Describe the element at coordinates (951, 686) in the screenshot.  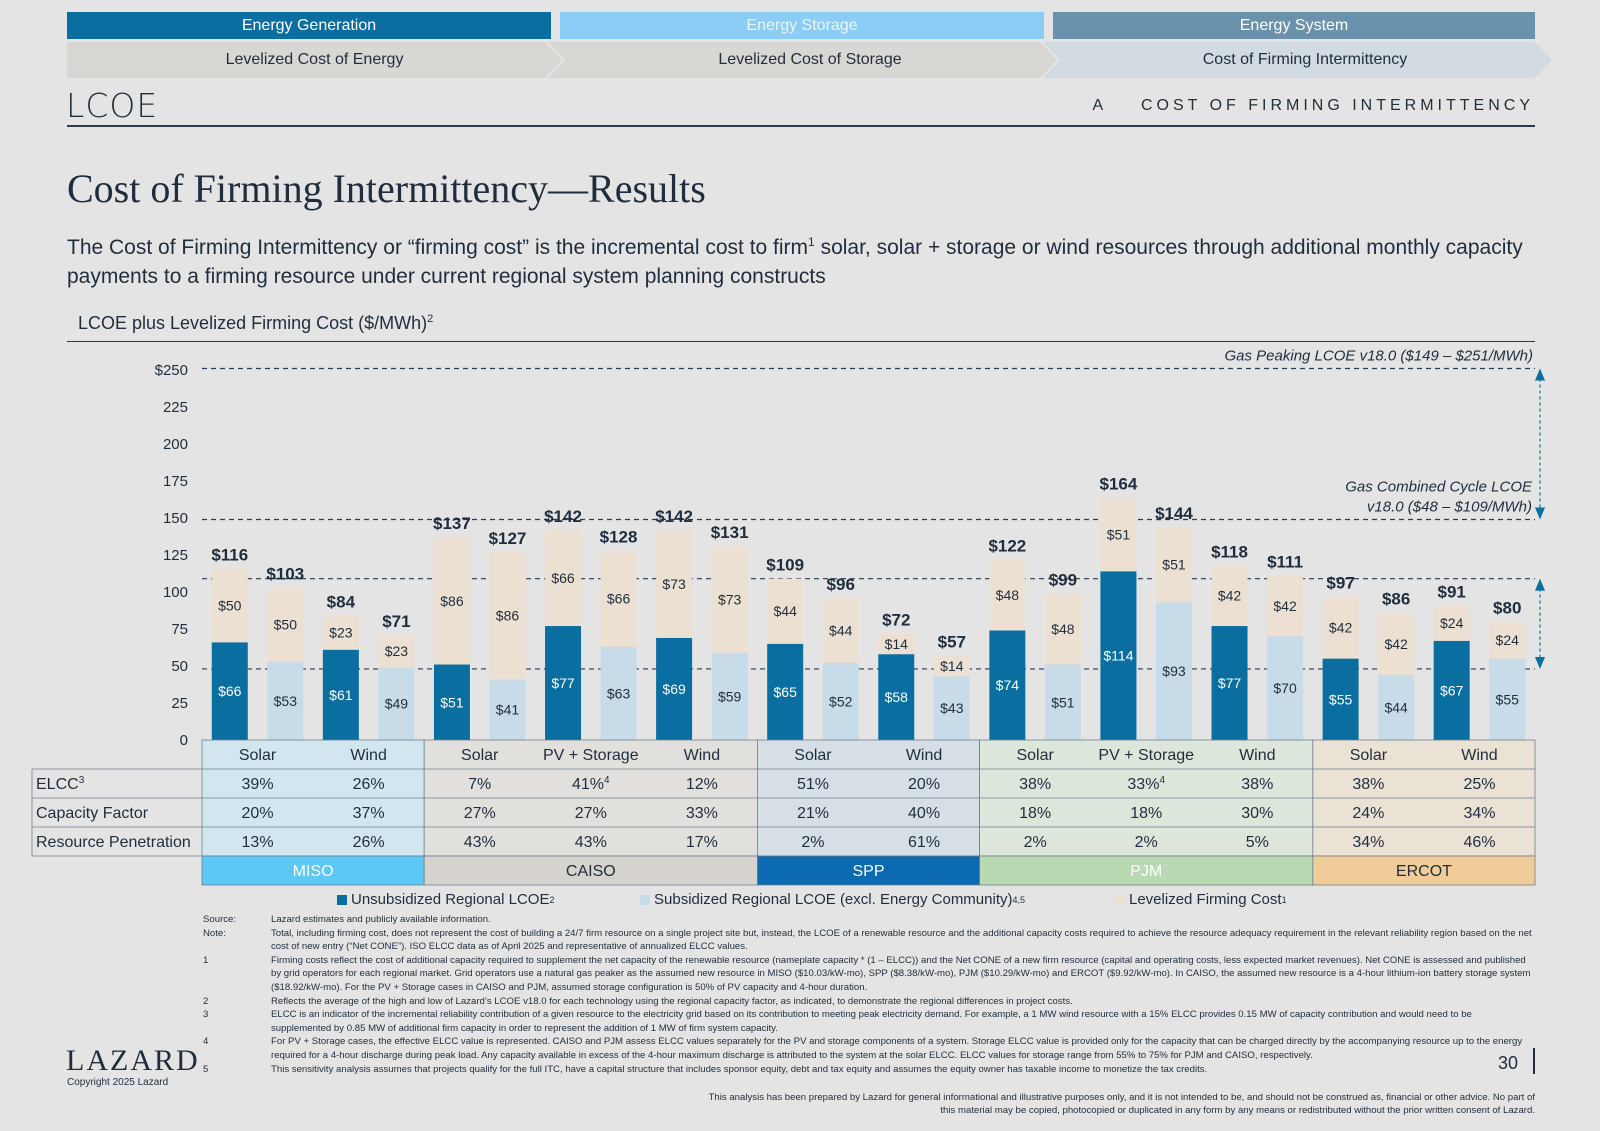
I see `bar-spp-sub: $43 $14 $57` at that location.